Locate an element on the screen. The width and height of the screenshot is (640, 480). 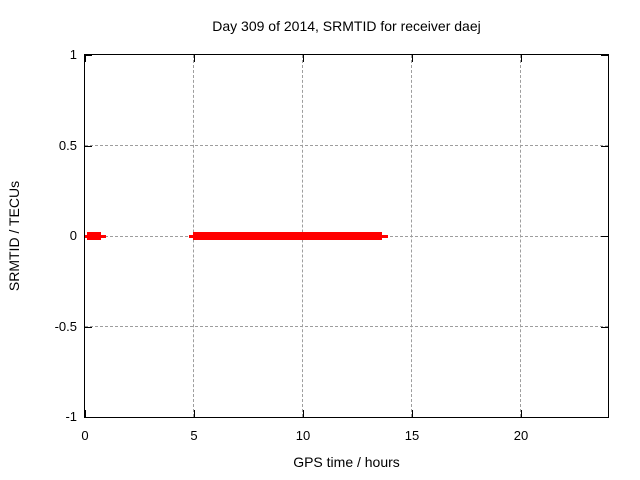
y-tick-label: 0 is located at coordinates (73, 235).